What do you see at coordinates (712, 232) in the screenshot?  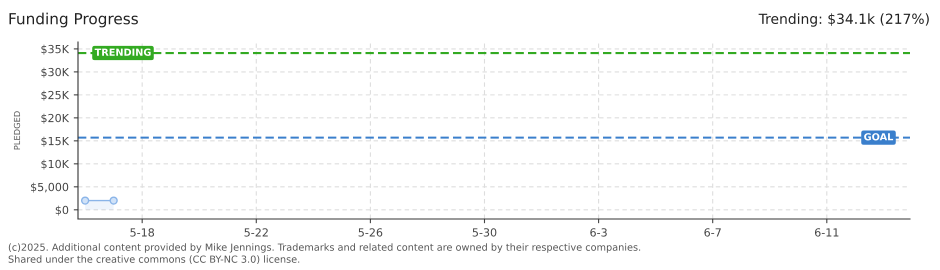 I see `x-tick-label: 6-7` at bounding box center [712, 232].